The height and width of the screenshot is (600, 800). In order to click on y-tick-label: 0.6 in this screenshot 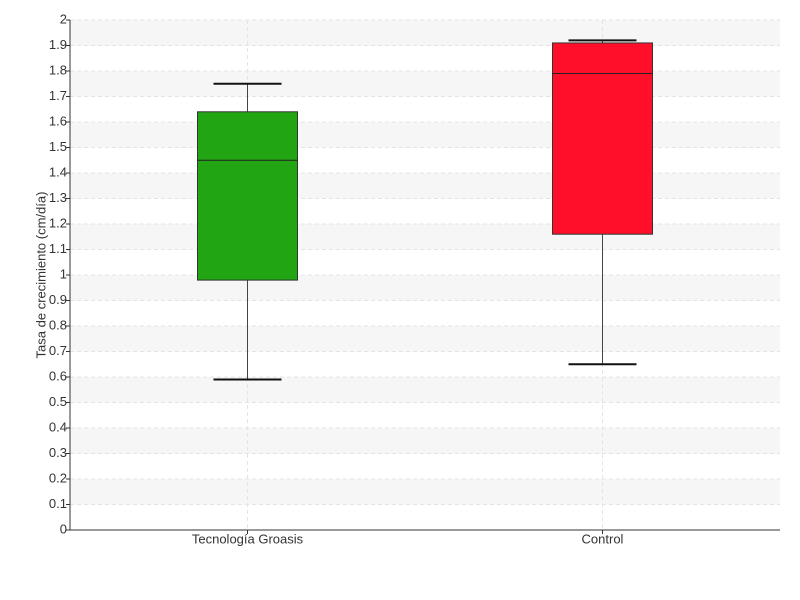, I will do `click(58, 375)`.